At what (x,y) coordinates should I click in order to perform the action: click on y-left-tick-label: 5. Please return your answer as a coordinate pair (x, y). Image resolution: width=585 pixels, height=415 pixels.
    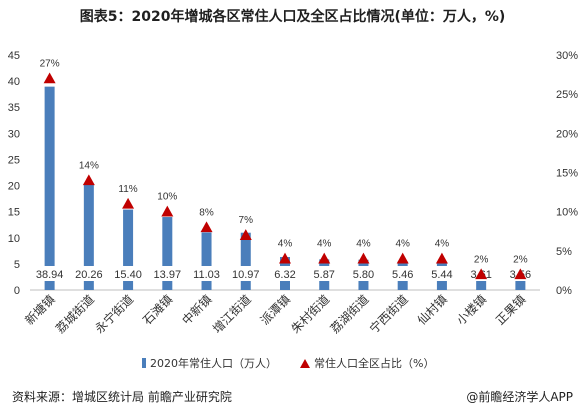
    Looking at the image, I should click on (17, 265).